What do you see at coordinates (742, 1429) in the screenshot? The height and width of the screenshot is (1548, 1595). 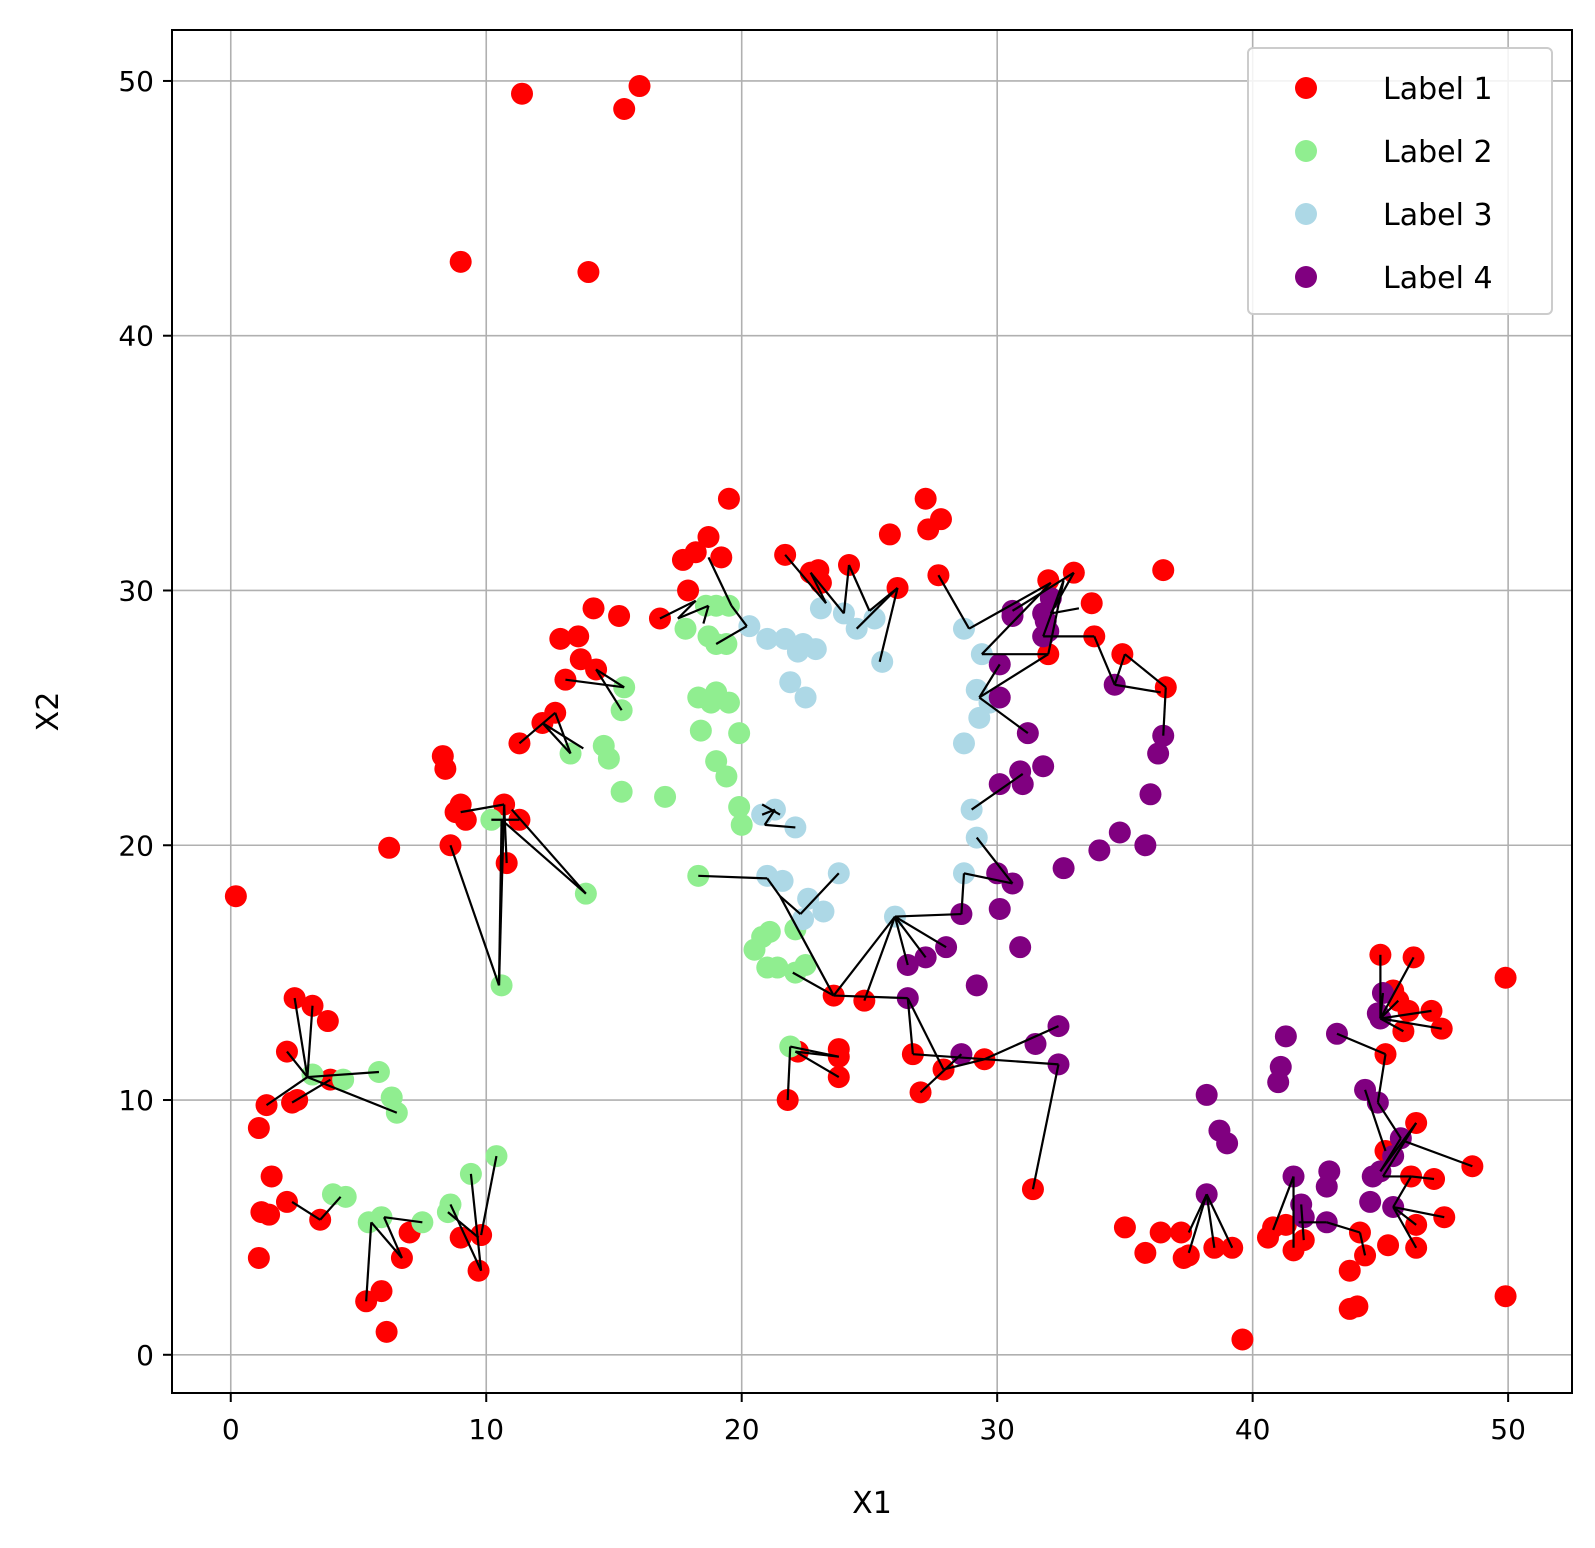 I see `x-tick-label: 20` at bounding box center [742, 1429].